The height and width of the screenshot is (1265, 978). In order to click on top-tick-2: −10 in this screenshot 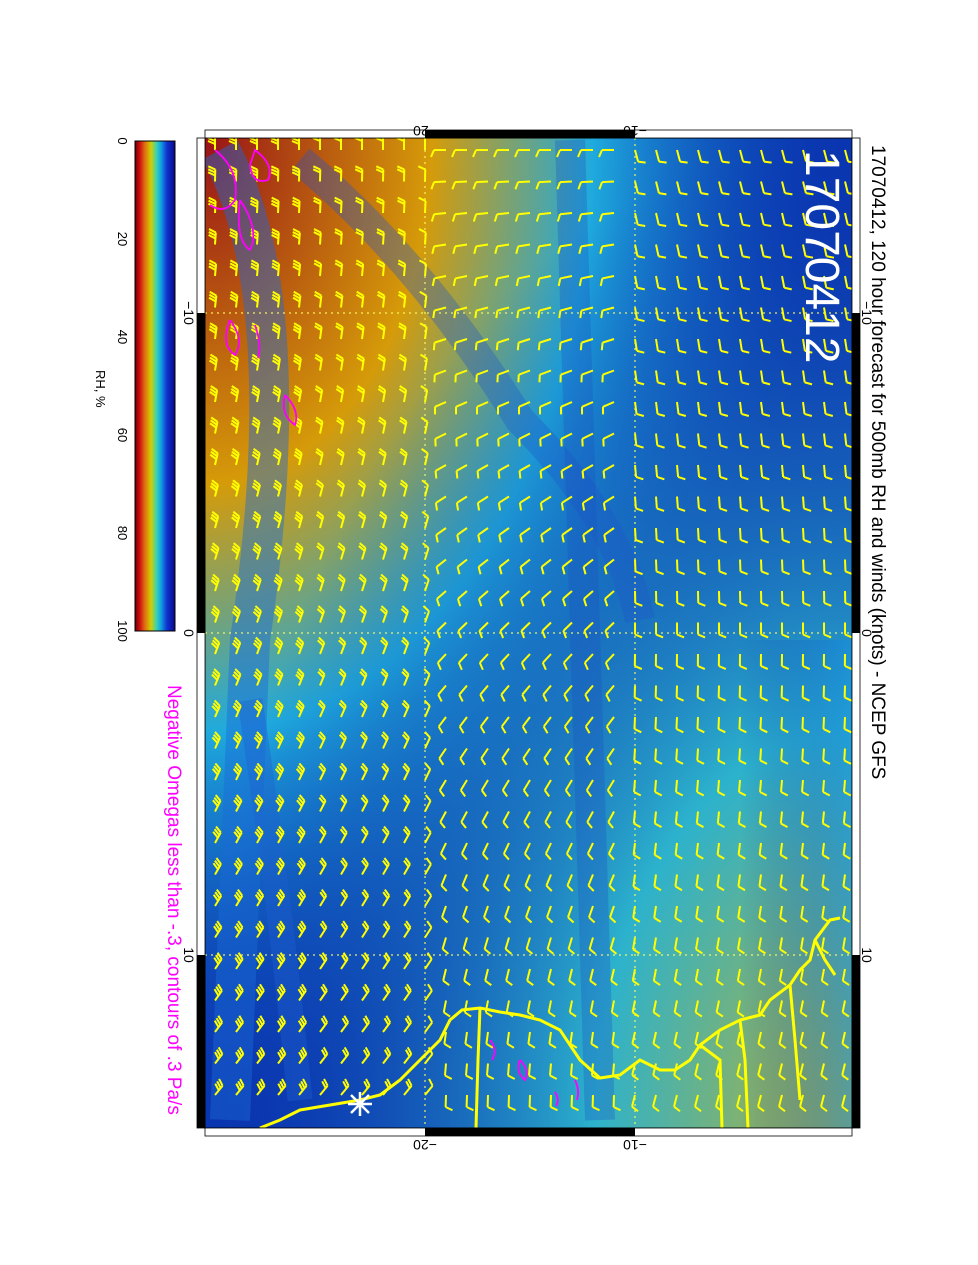, I will do `click(635, 131)`.